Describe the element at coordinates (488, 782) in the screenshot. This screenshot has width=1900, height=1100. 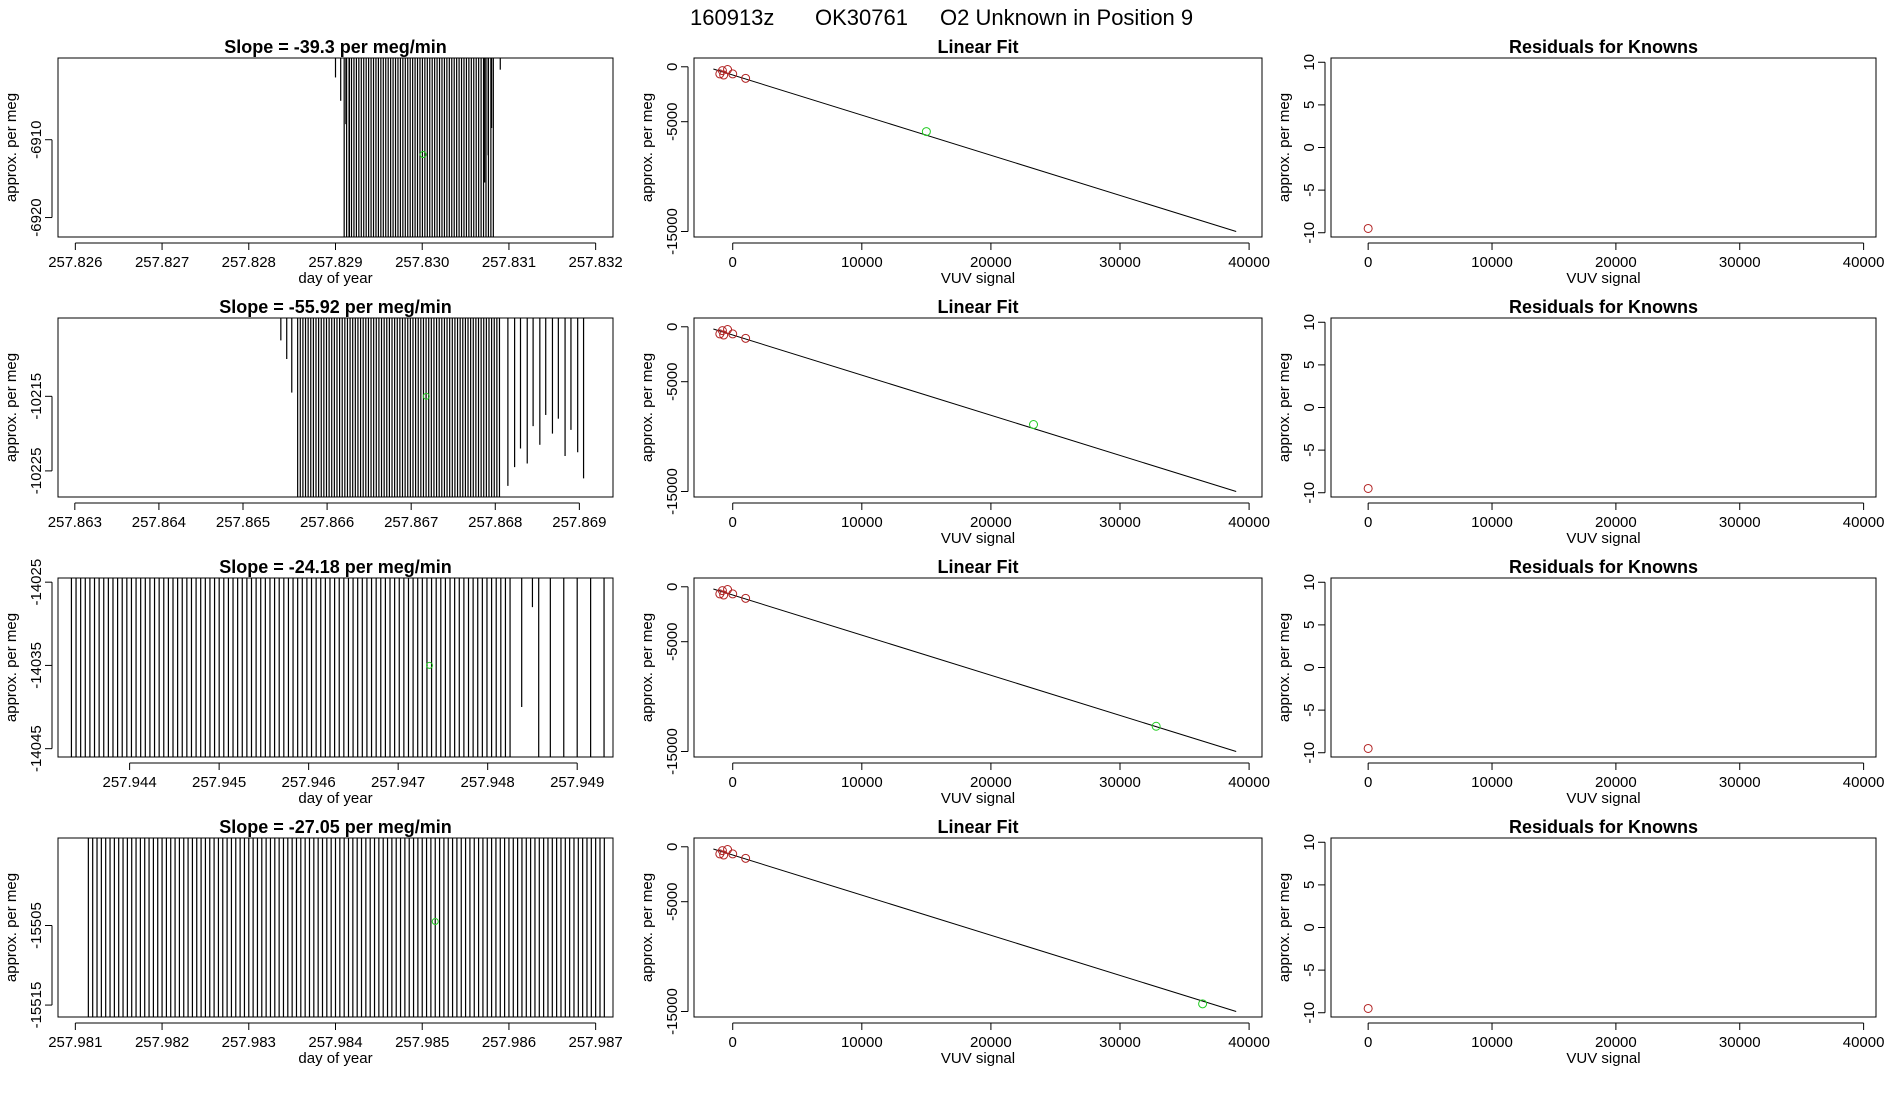
I see `x-tick-label: 257.948` at that location.